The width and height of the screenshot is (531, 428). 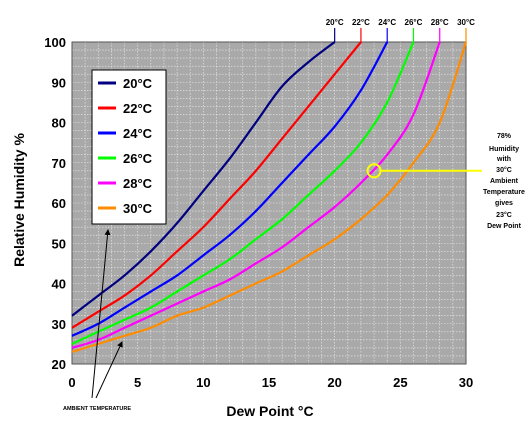 I want to click on legend-label-24: 24°C, so click(x=138, y=133).